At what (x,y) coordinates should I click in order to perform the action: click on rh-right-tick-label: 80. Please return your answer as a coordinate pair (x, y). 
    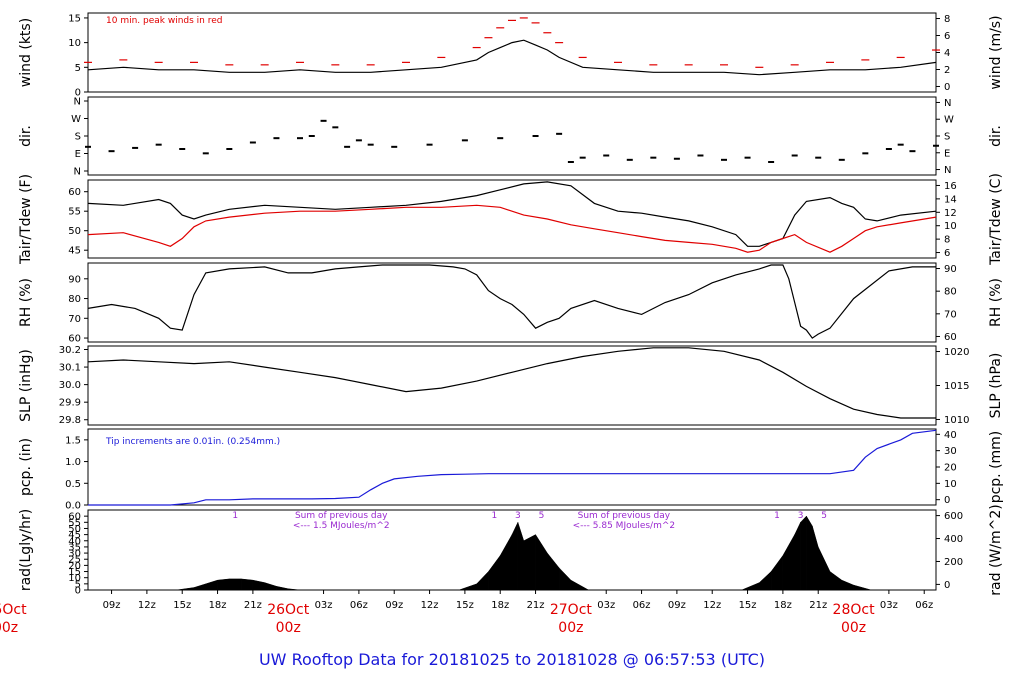
    Looking at the image, I should click on (950, 292).